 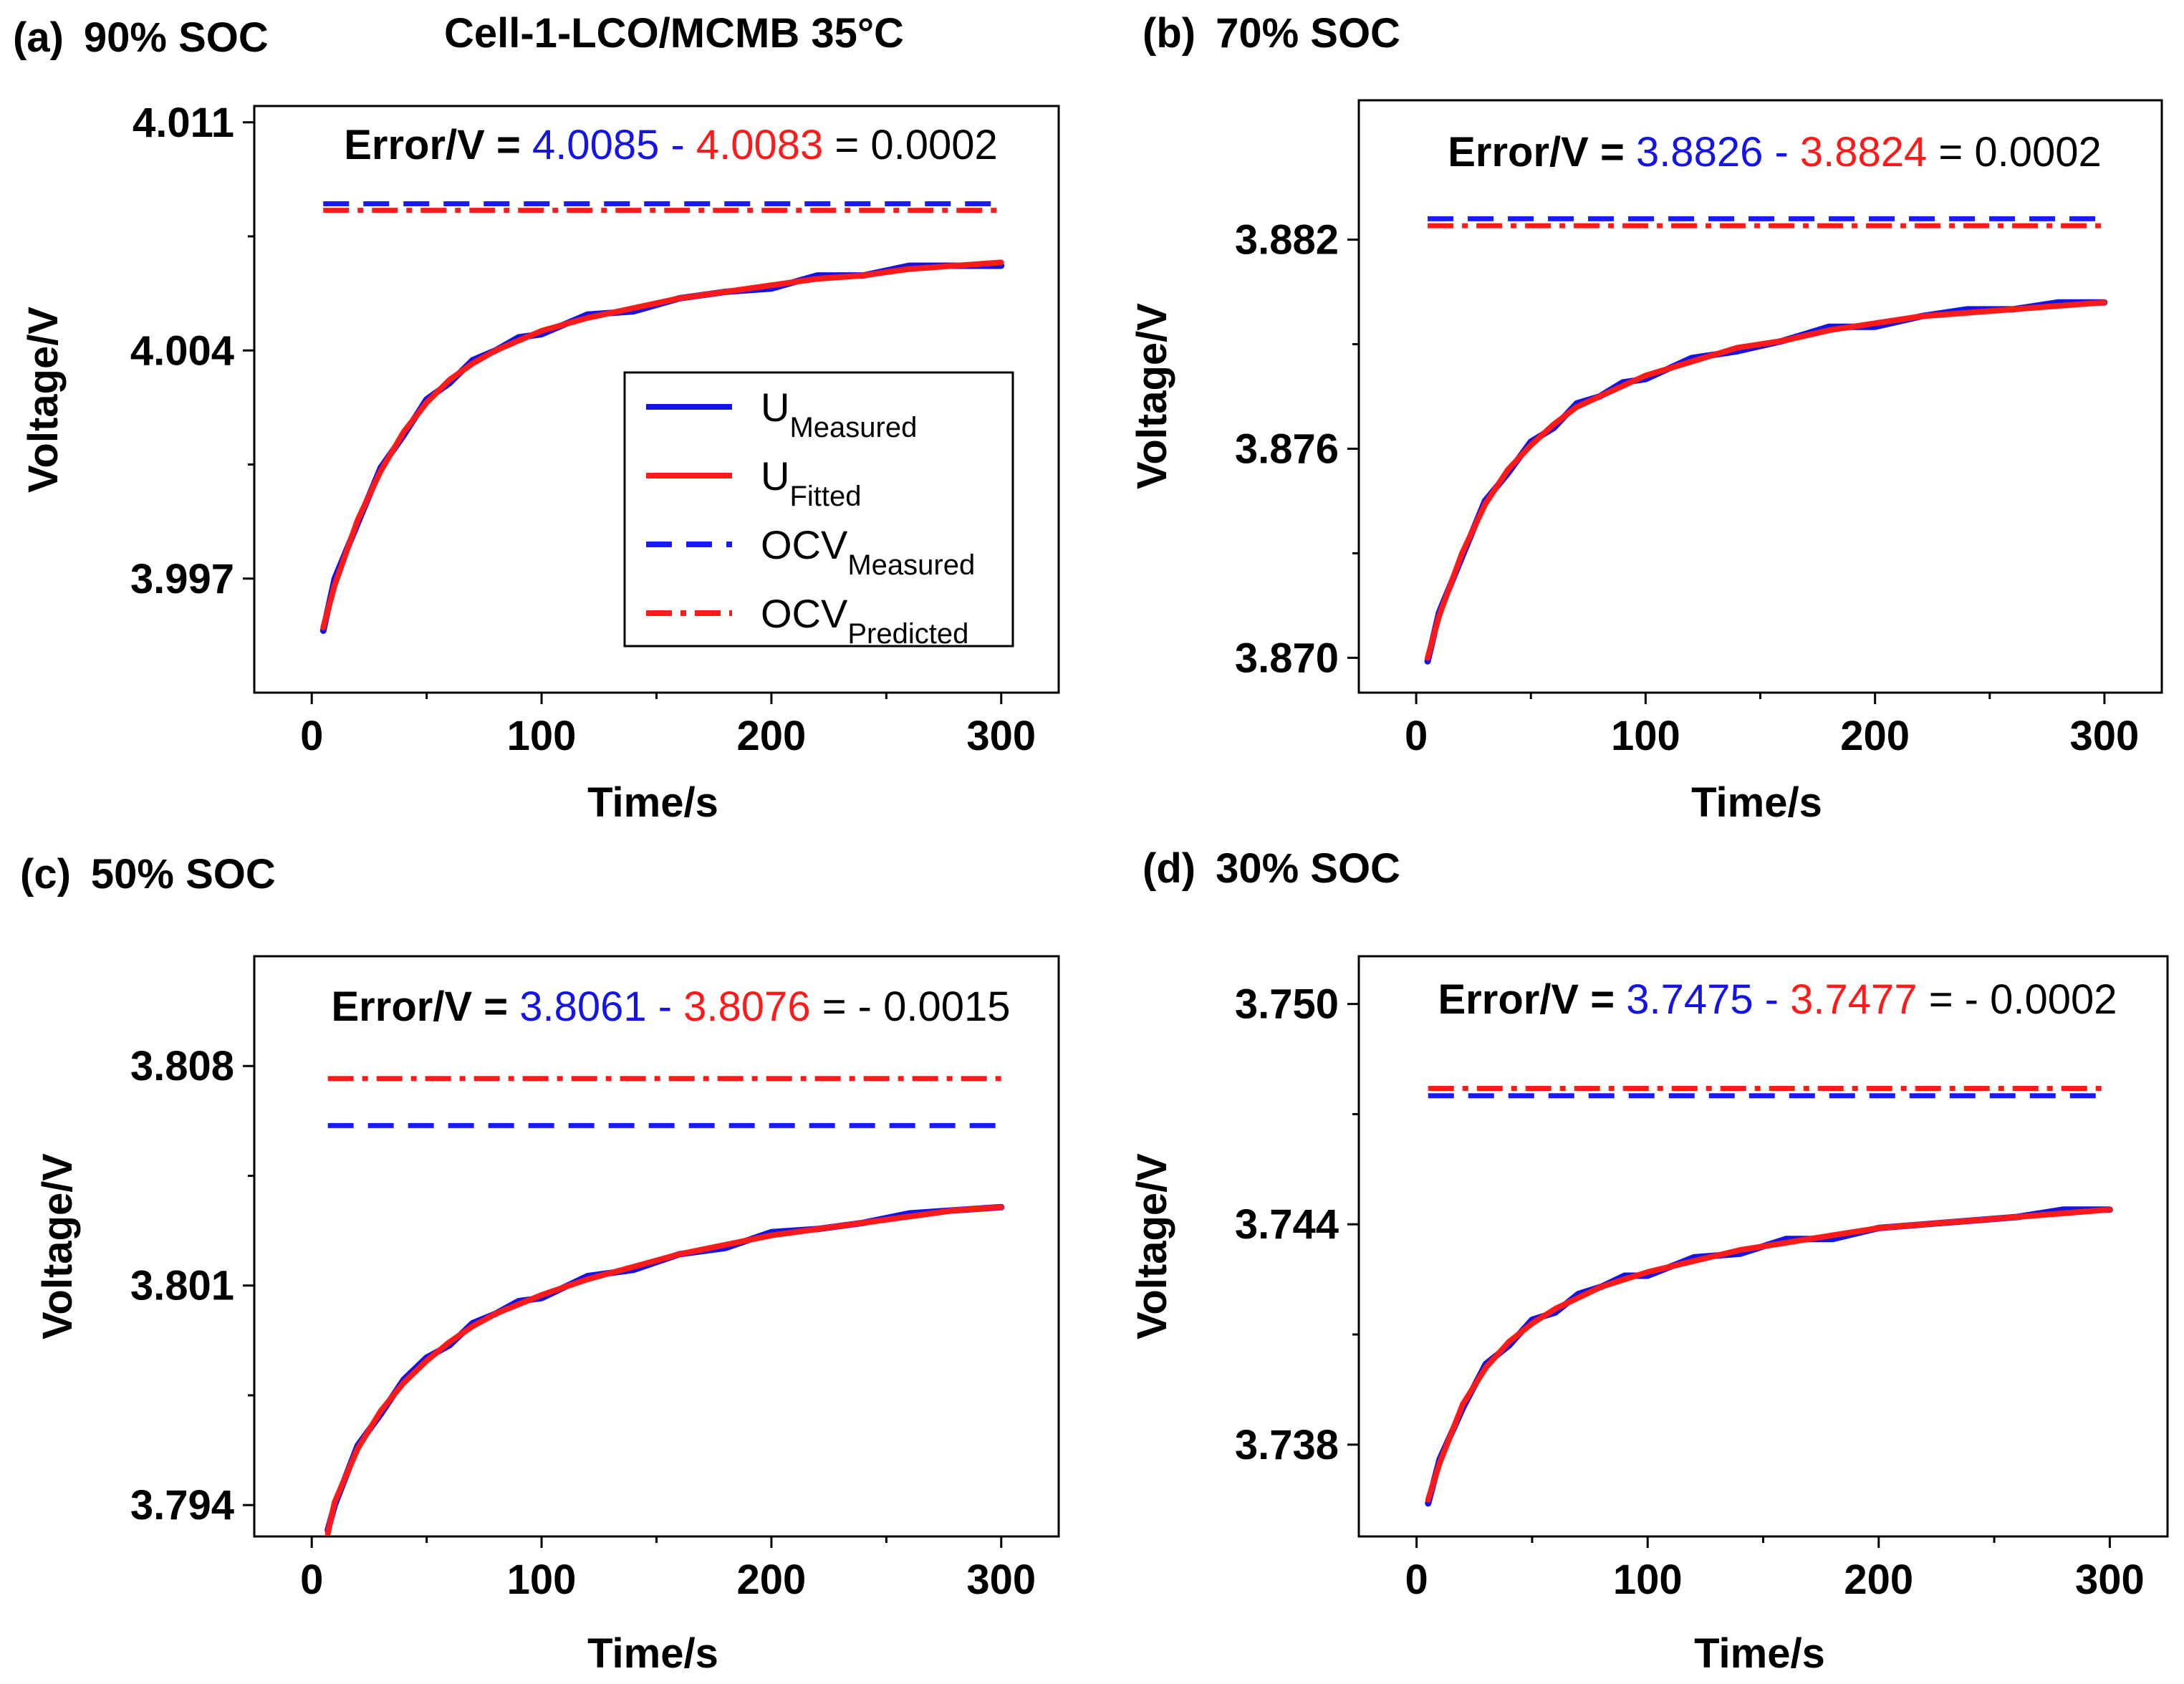 What do you see at coordinates (182, 1505) in the screenshot?
I see `y-tick-label: 3.794` at bounding box center [182, 1505].